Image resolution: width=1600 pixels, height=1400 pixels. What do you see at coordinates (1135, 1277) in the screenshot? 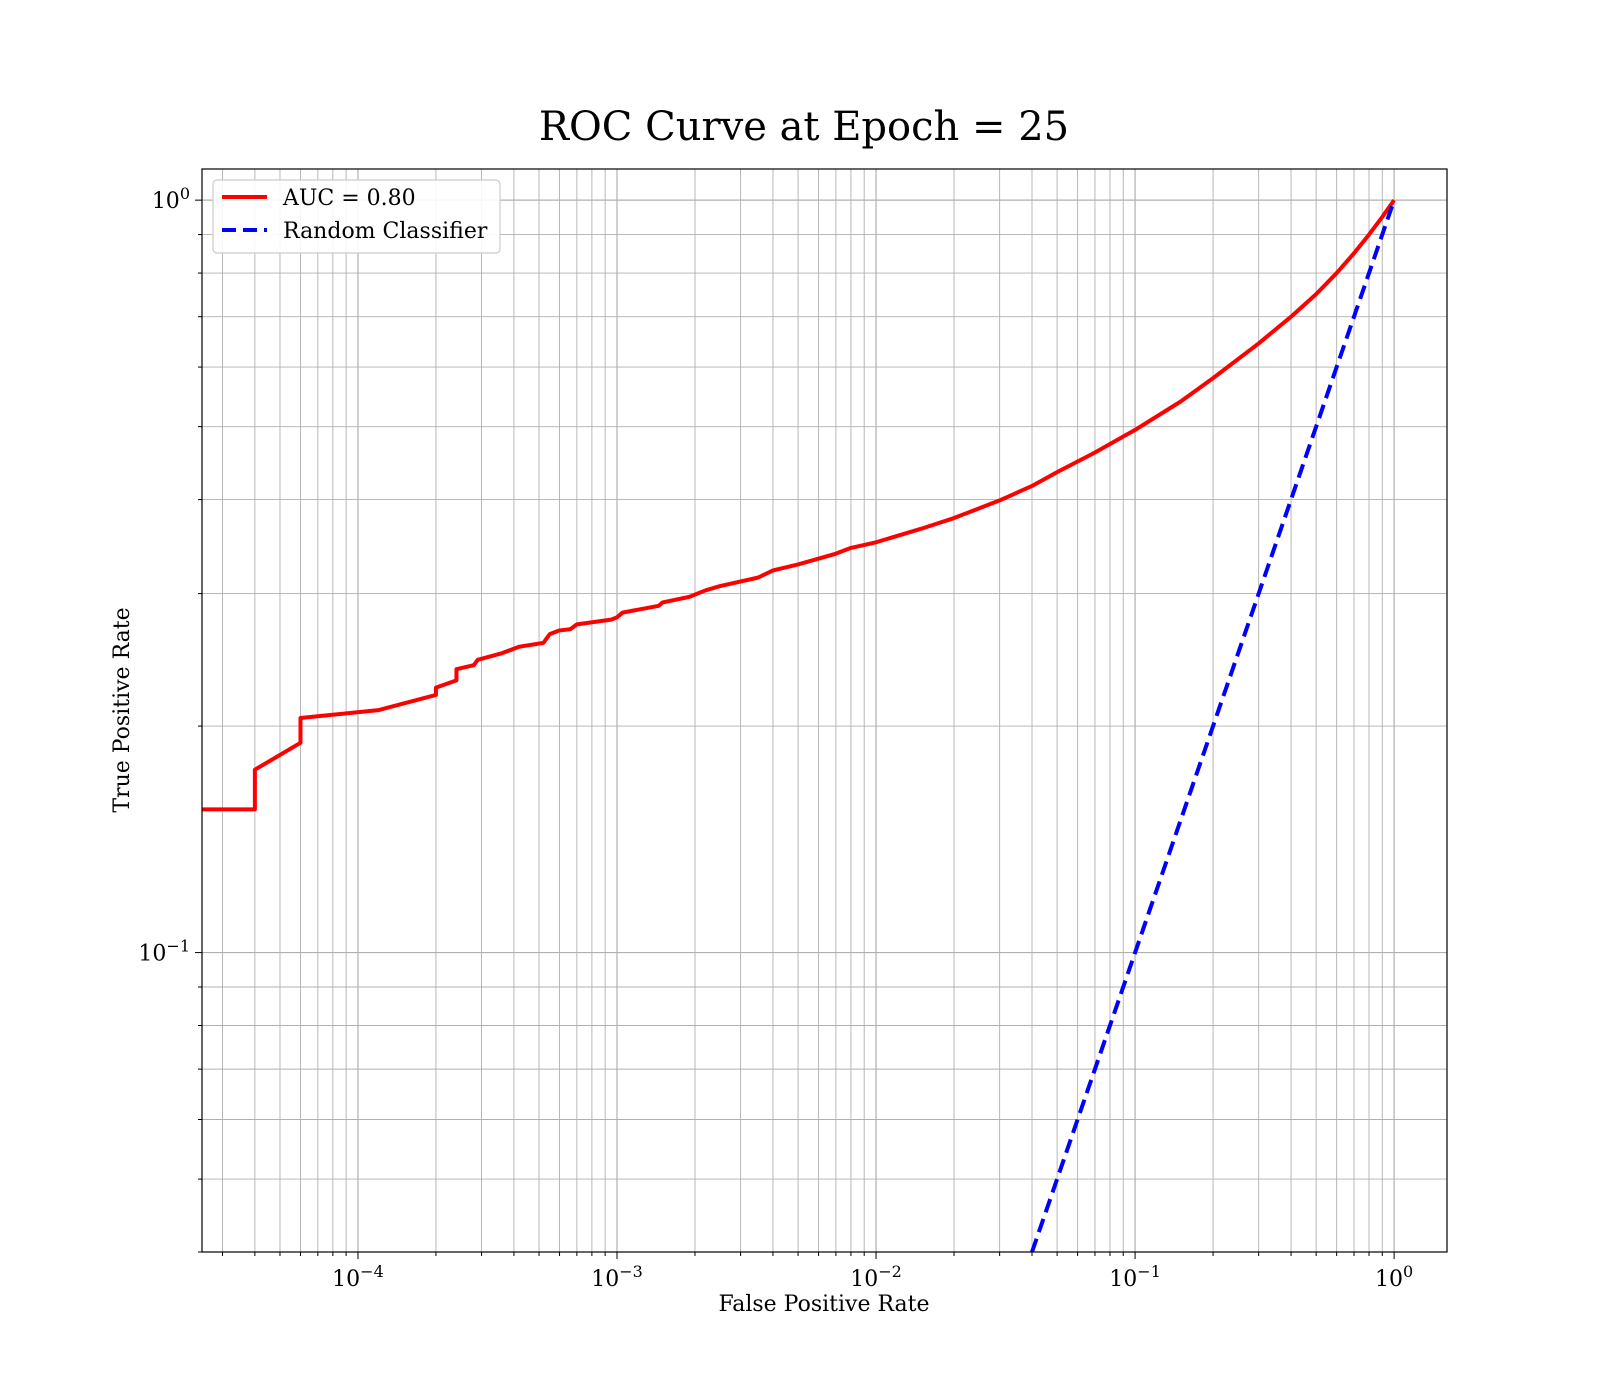
I see `x-tick-label: 10⁻¹` at bounding box center [1135, 1277].